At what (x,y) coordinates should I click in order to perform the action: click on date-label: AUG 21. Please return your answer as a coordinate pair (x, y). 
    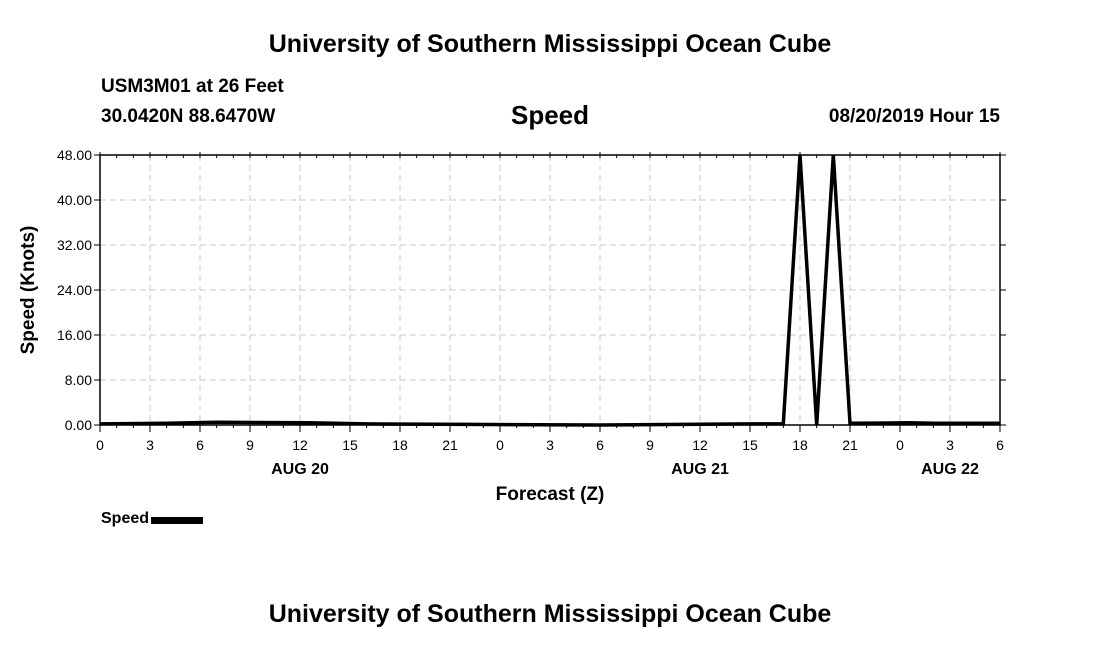
    Looking at the image, I should click on (700, 469).